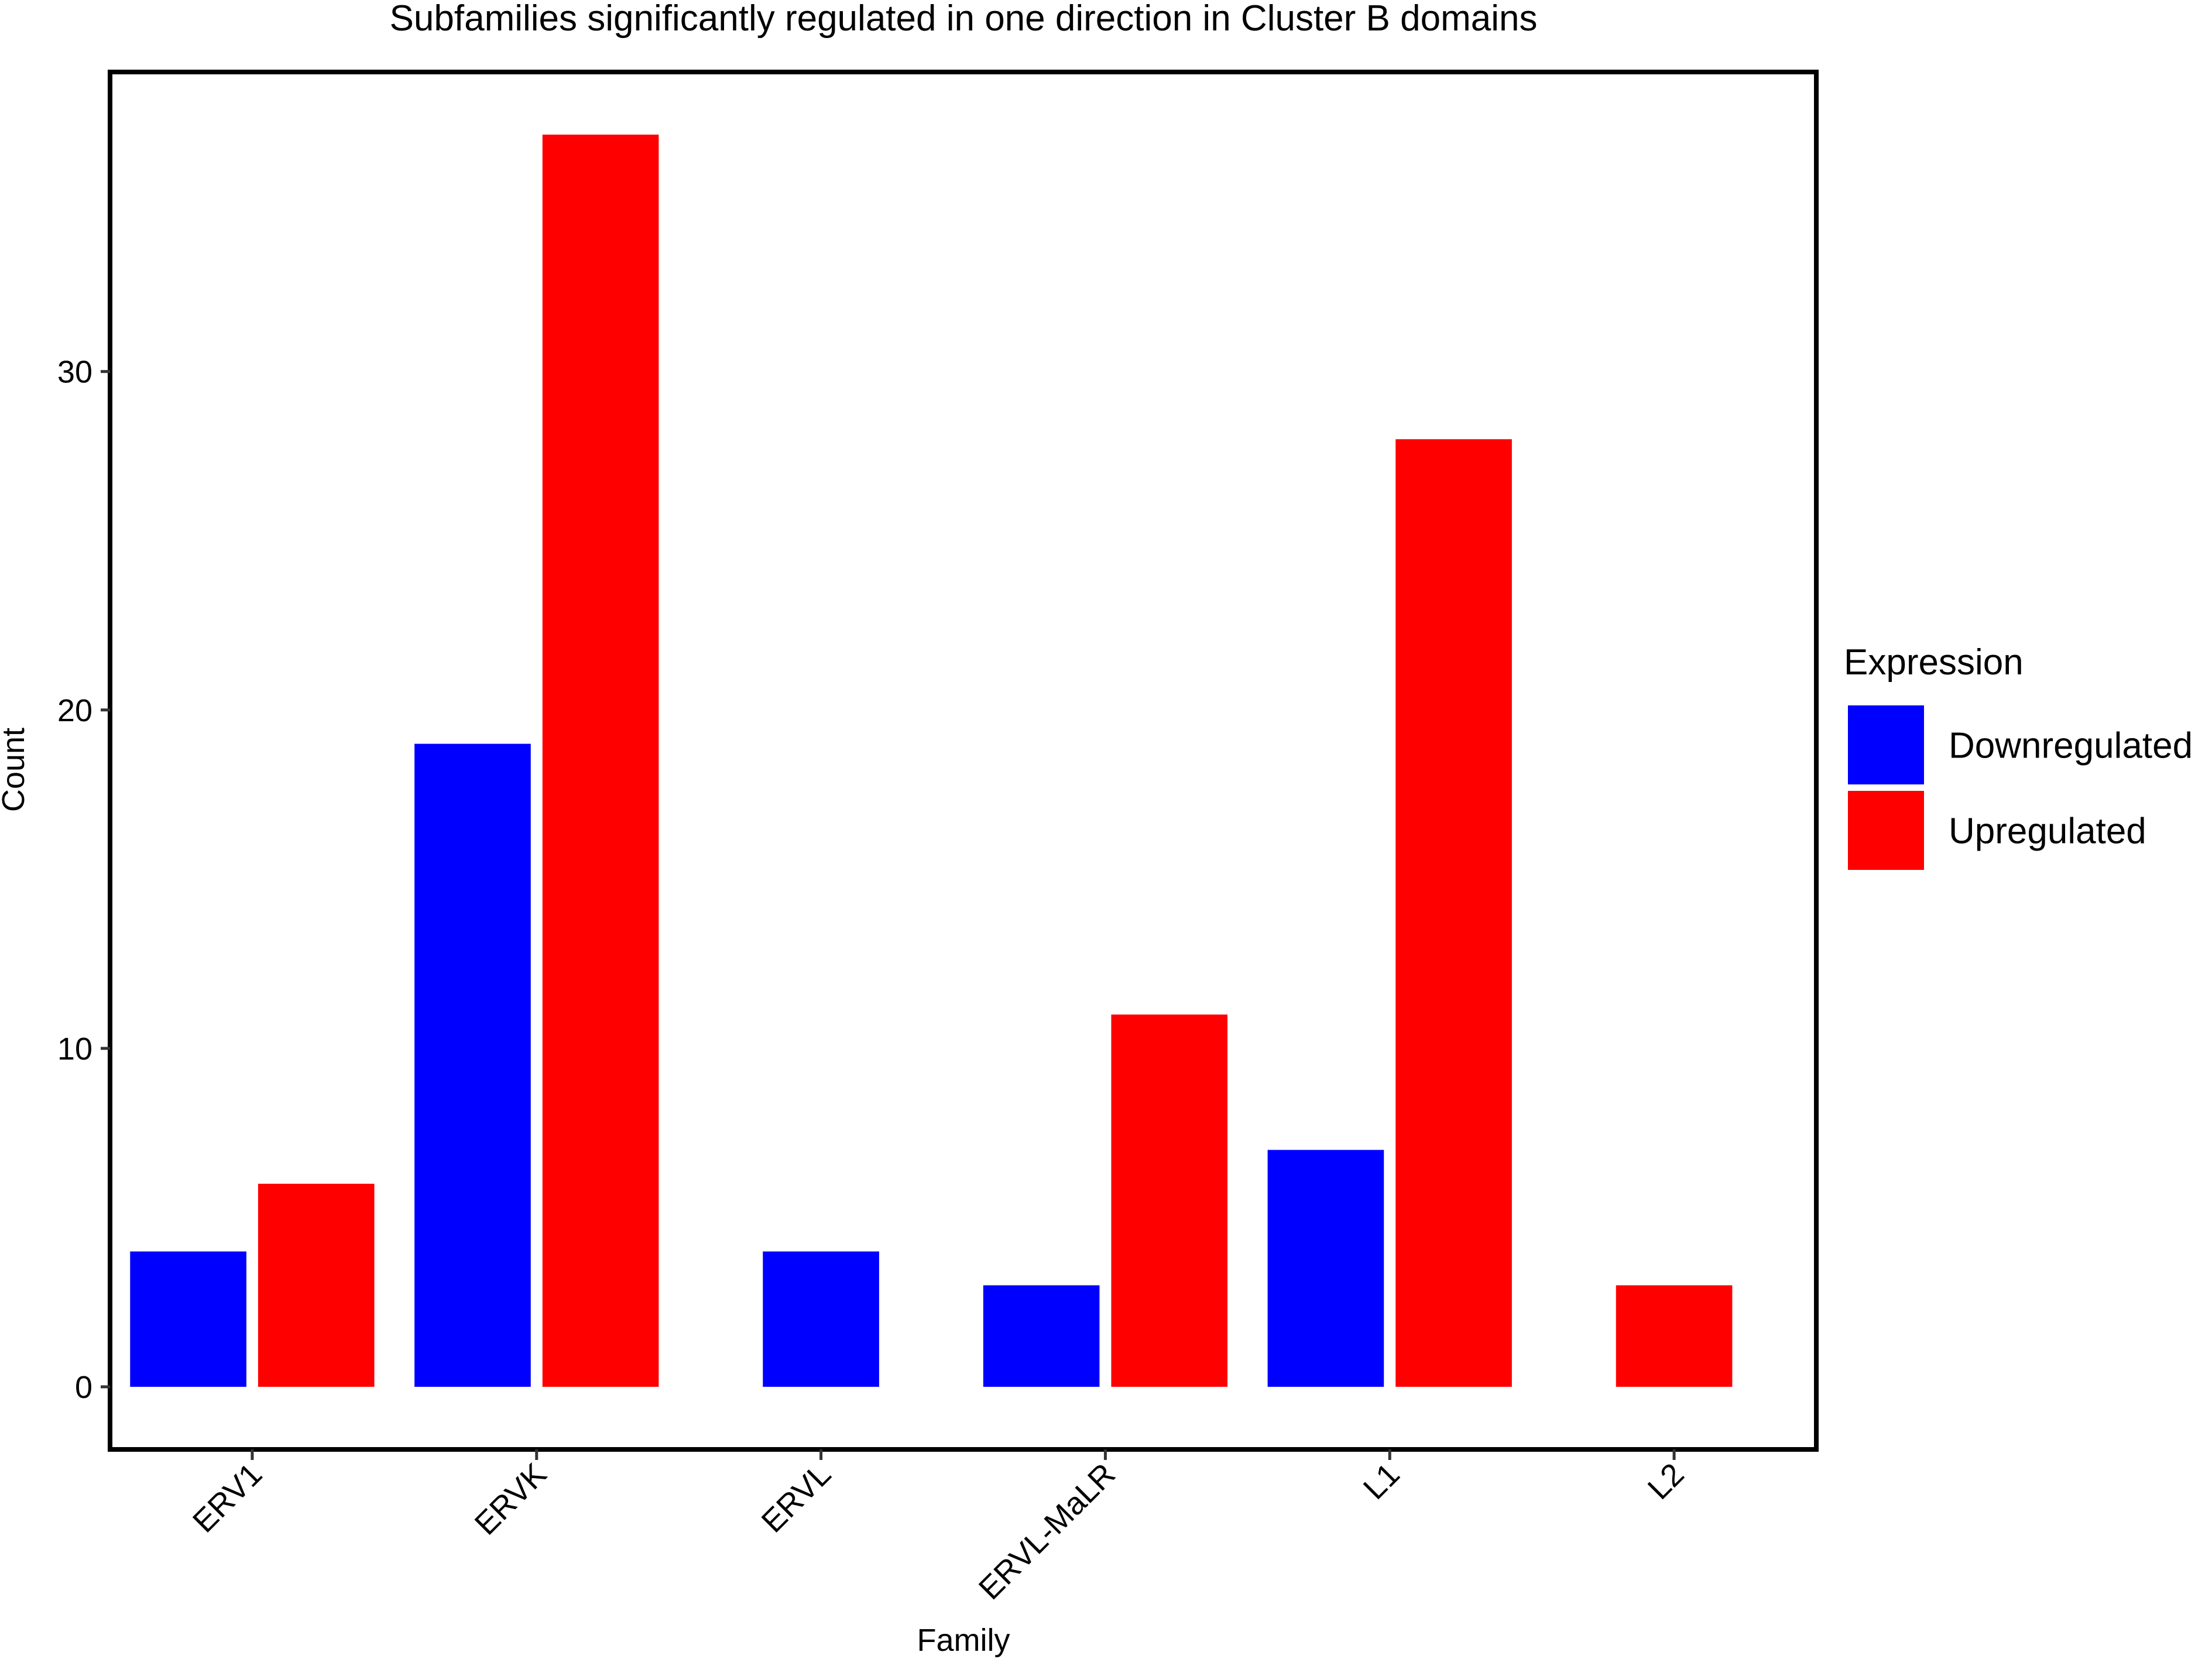  What do you see at coordinates (2047, 831) in the screenshot?
I see `legend-label-upregulated: Upregulated` at bounding box center [2047, 831].